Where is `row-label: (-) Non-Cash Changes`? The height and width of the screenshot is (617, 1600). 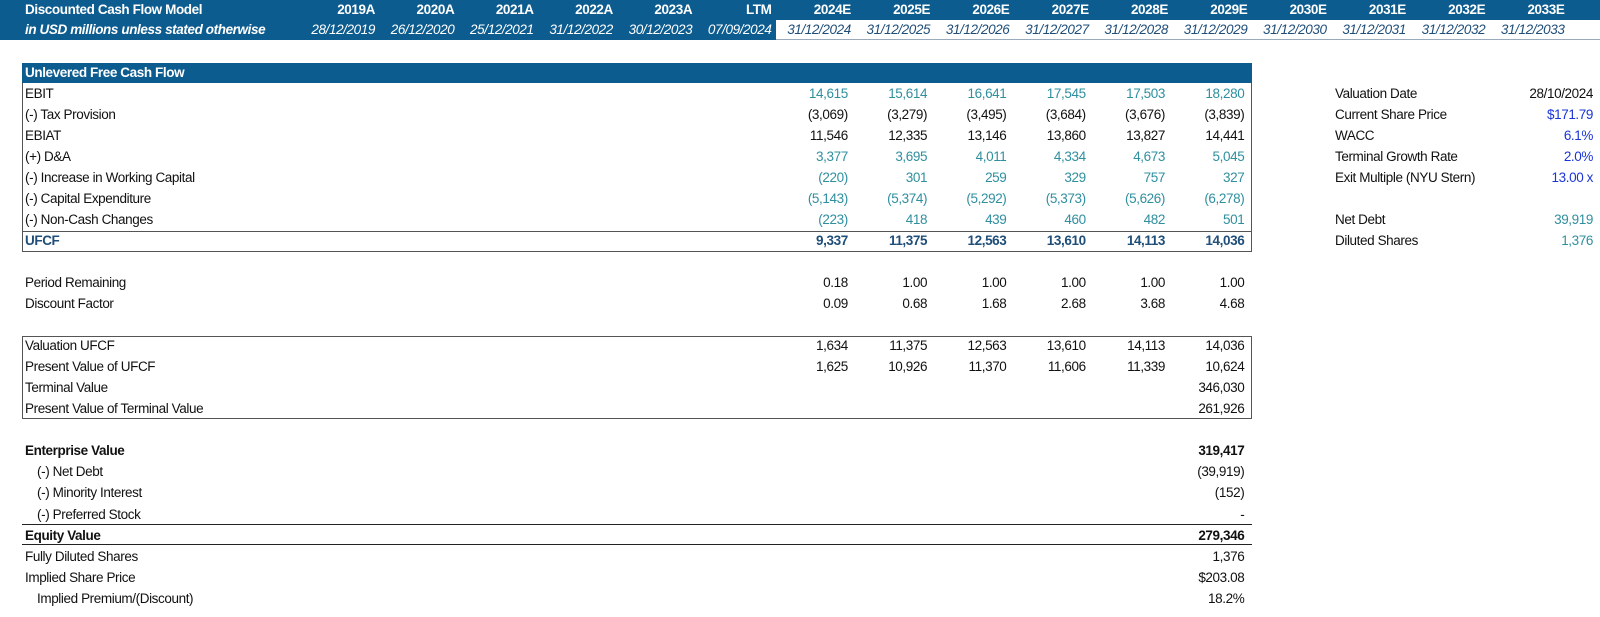 row-label: (-) Non-Cash Changes is located at coordinates (89, 219).